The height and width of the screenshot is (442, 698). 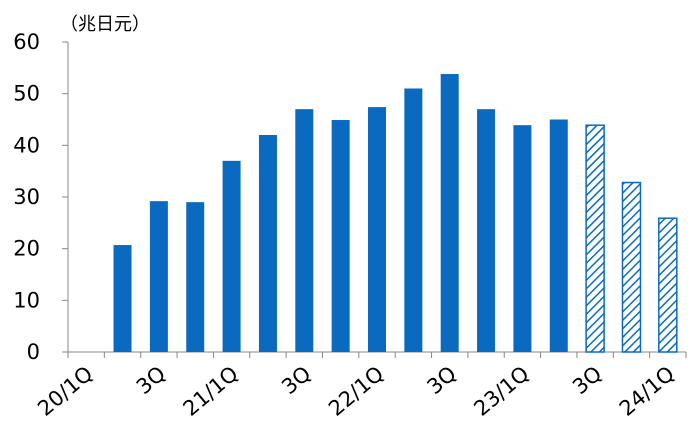 I want to click on y-tick-label: 0, so click(x=33, y=352).